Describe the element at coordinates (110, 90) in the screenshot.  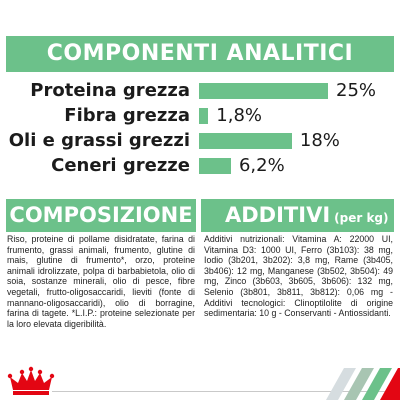
I see `analytic-label: Proteina grezza` at that location.